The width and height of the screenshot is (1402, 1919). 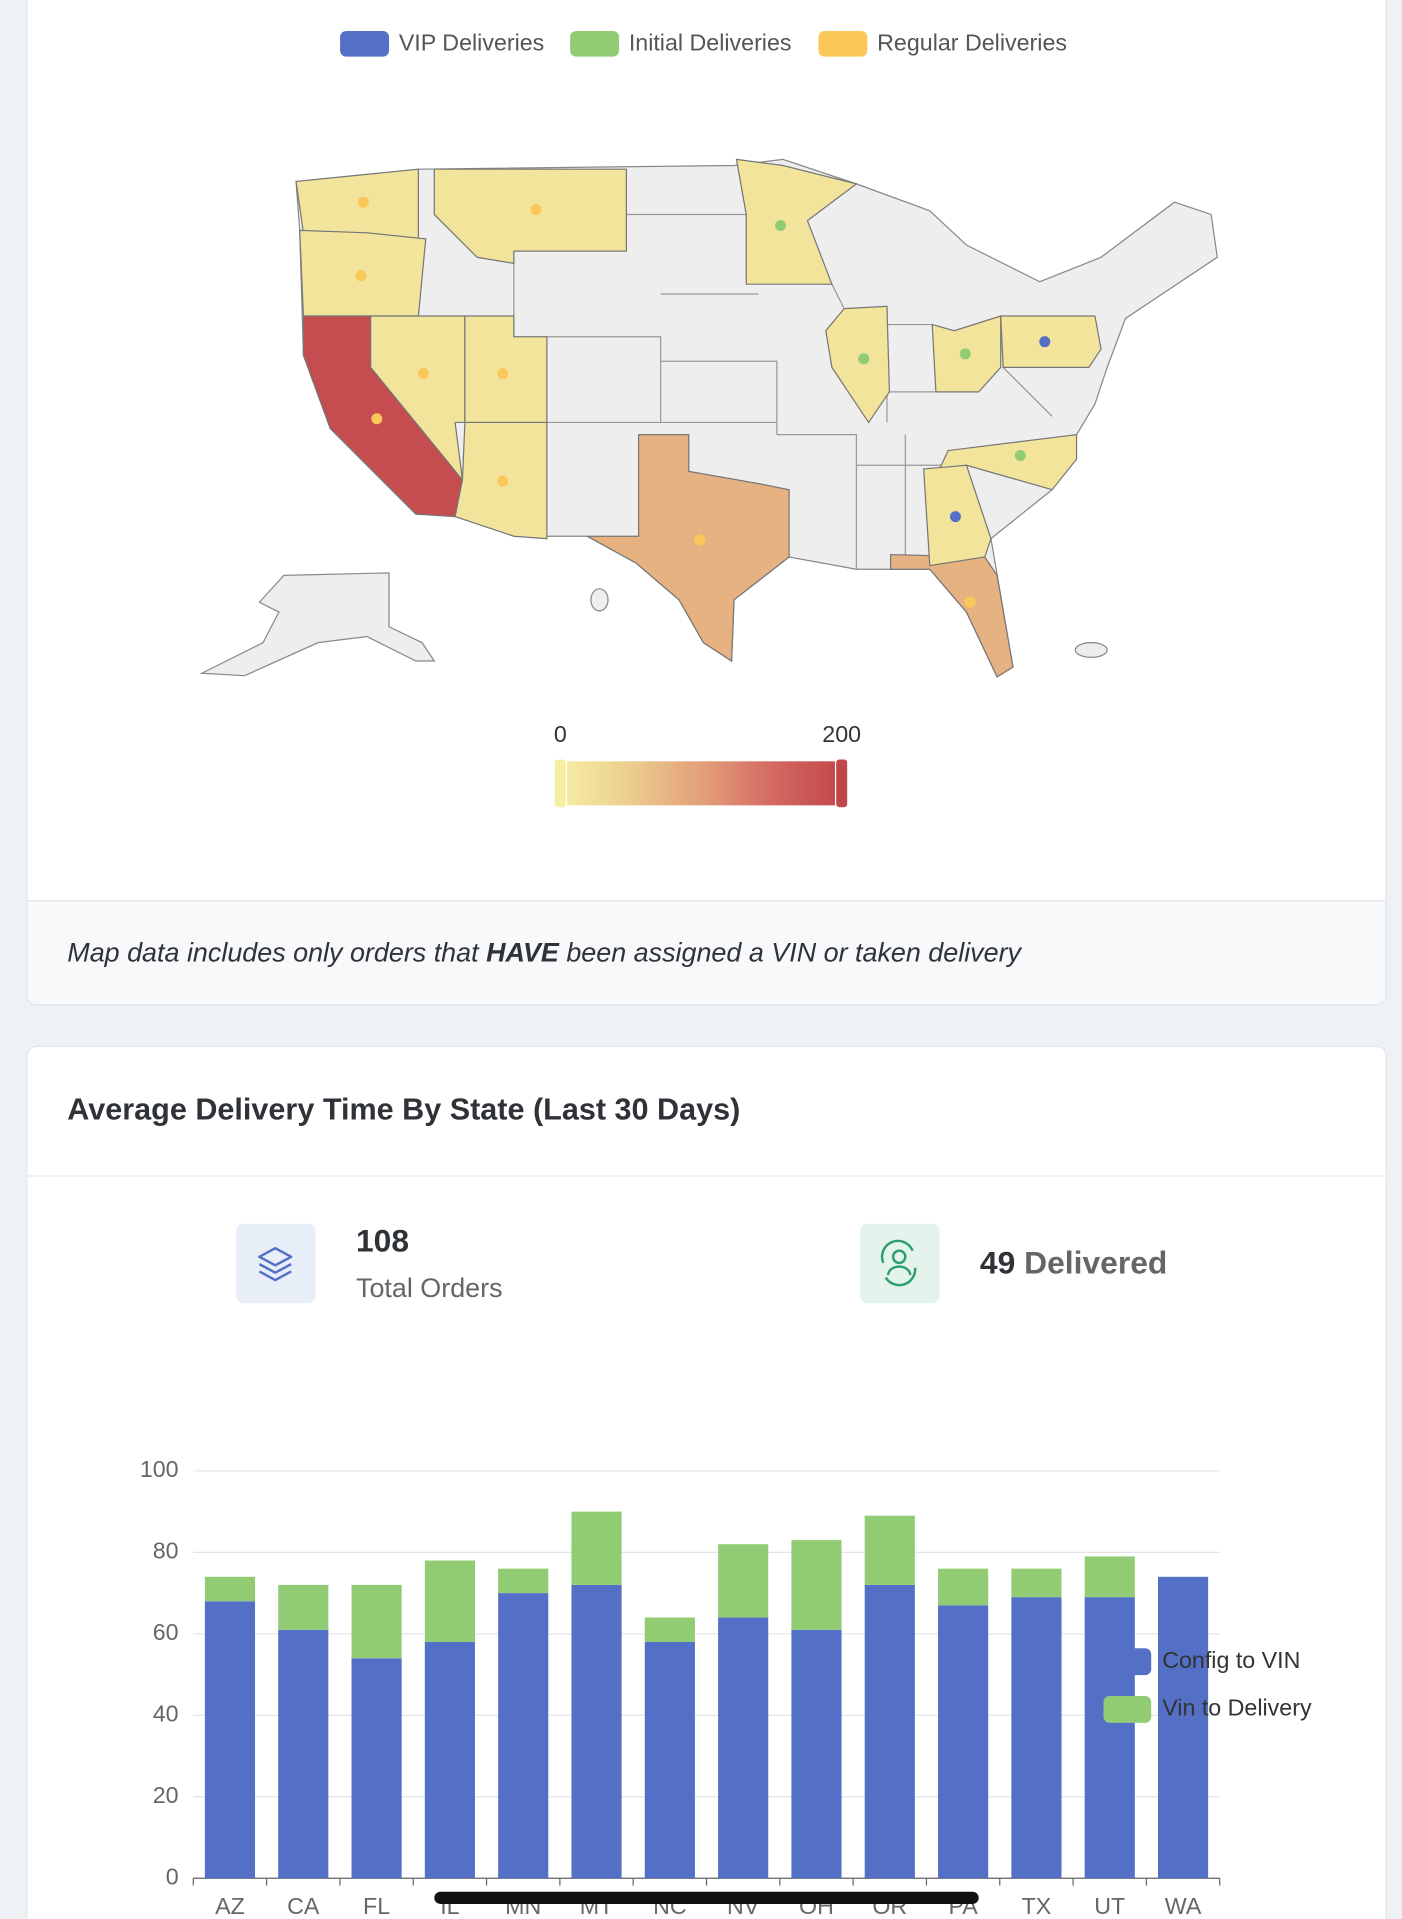 I want to click on y-tick-label: 40, so click(x=166, y=1713).